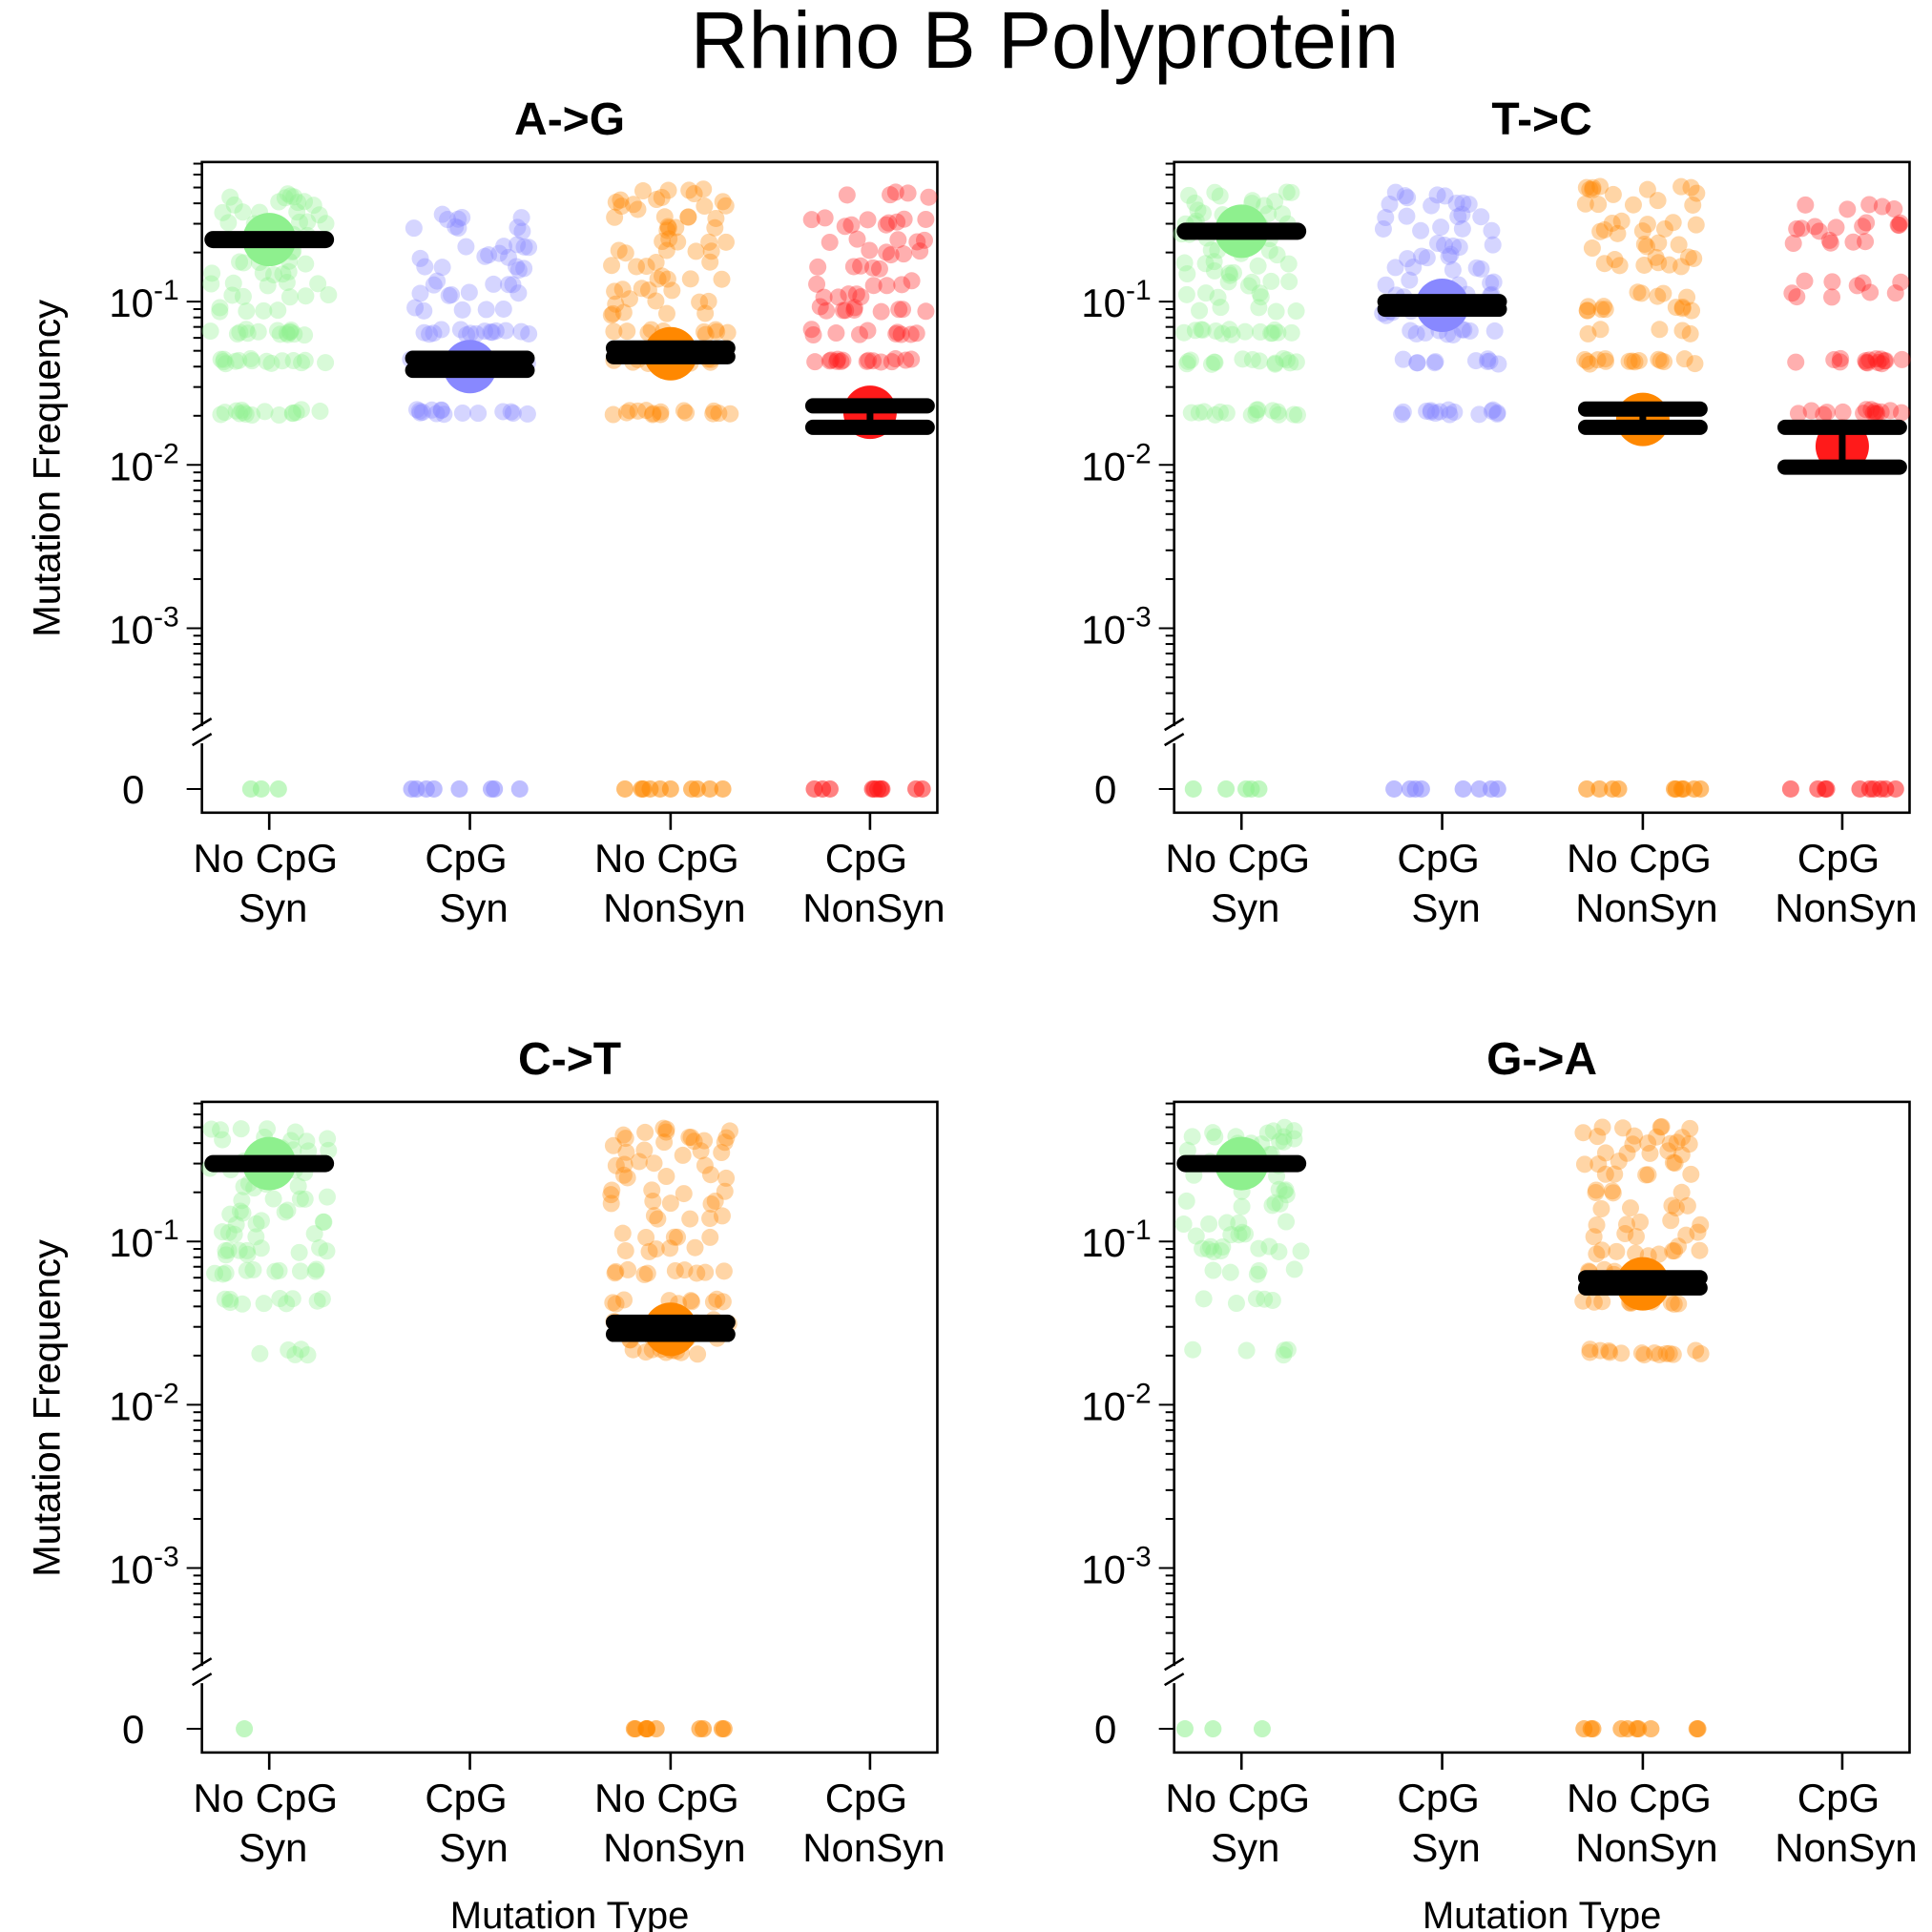 The width and height of the screenshot is (1932, 1932). What do you see at coordinates (1541, 1059) in the screenshot?
I see `panel-title: G->A` at bounding box center [1541, 1059].